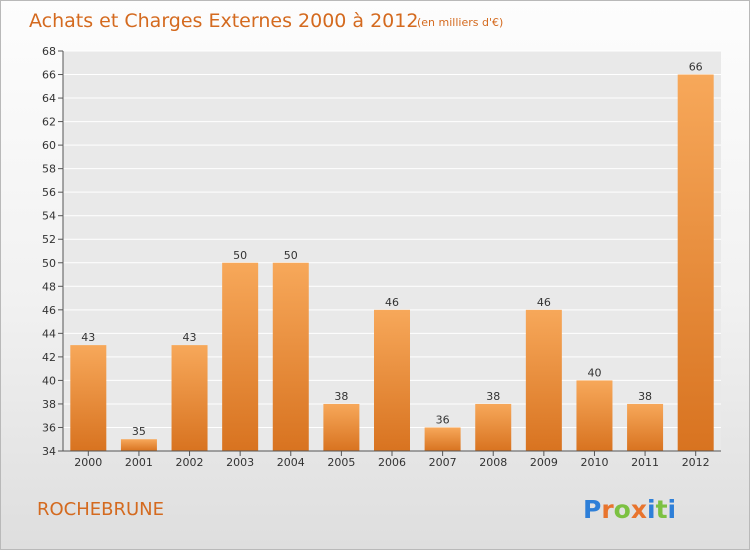 This screenshot has height=551, width=750. What do you see at coordinates (49, 169) in the screenshot?
I see `y-tick-label: 58` at bounding box center [49, 169].